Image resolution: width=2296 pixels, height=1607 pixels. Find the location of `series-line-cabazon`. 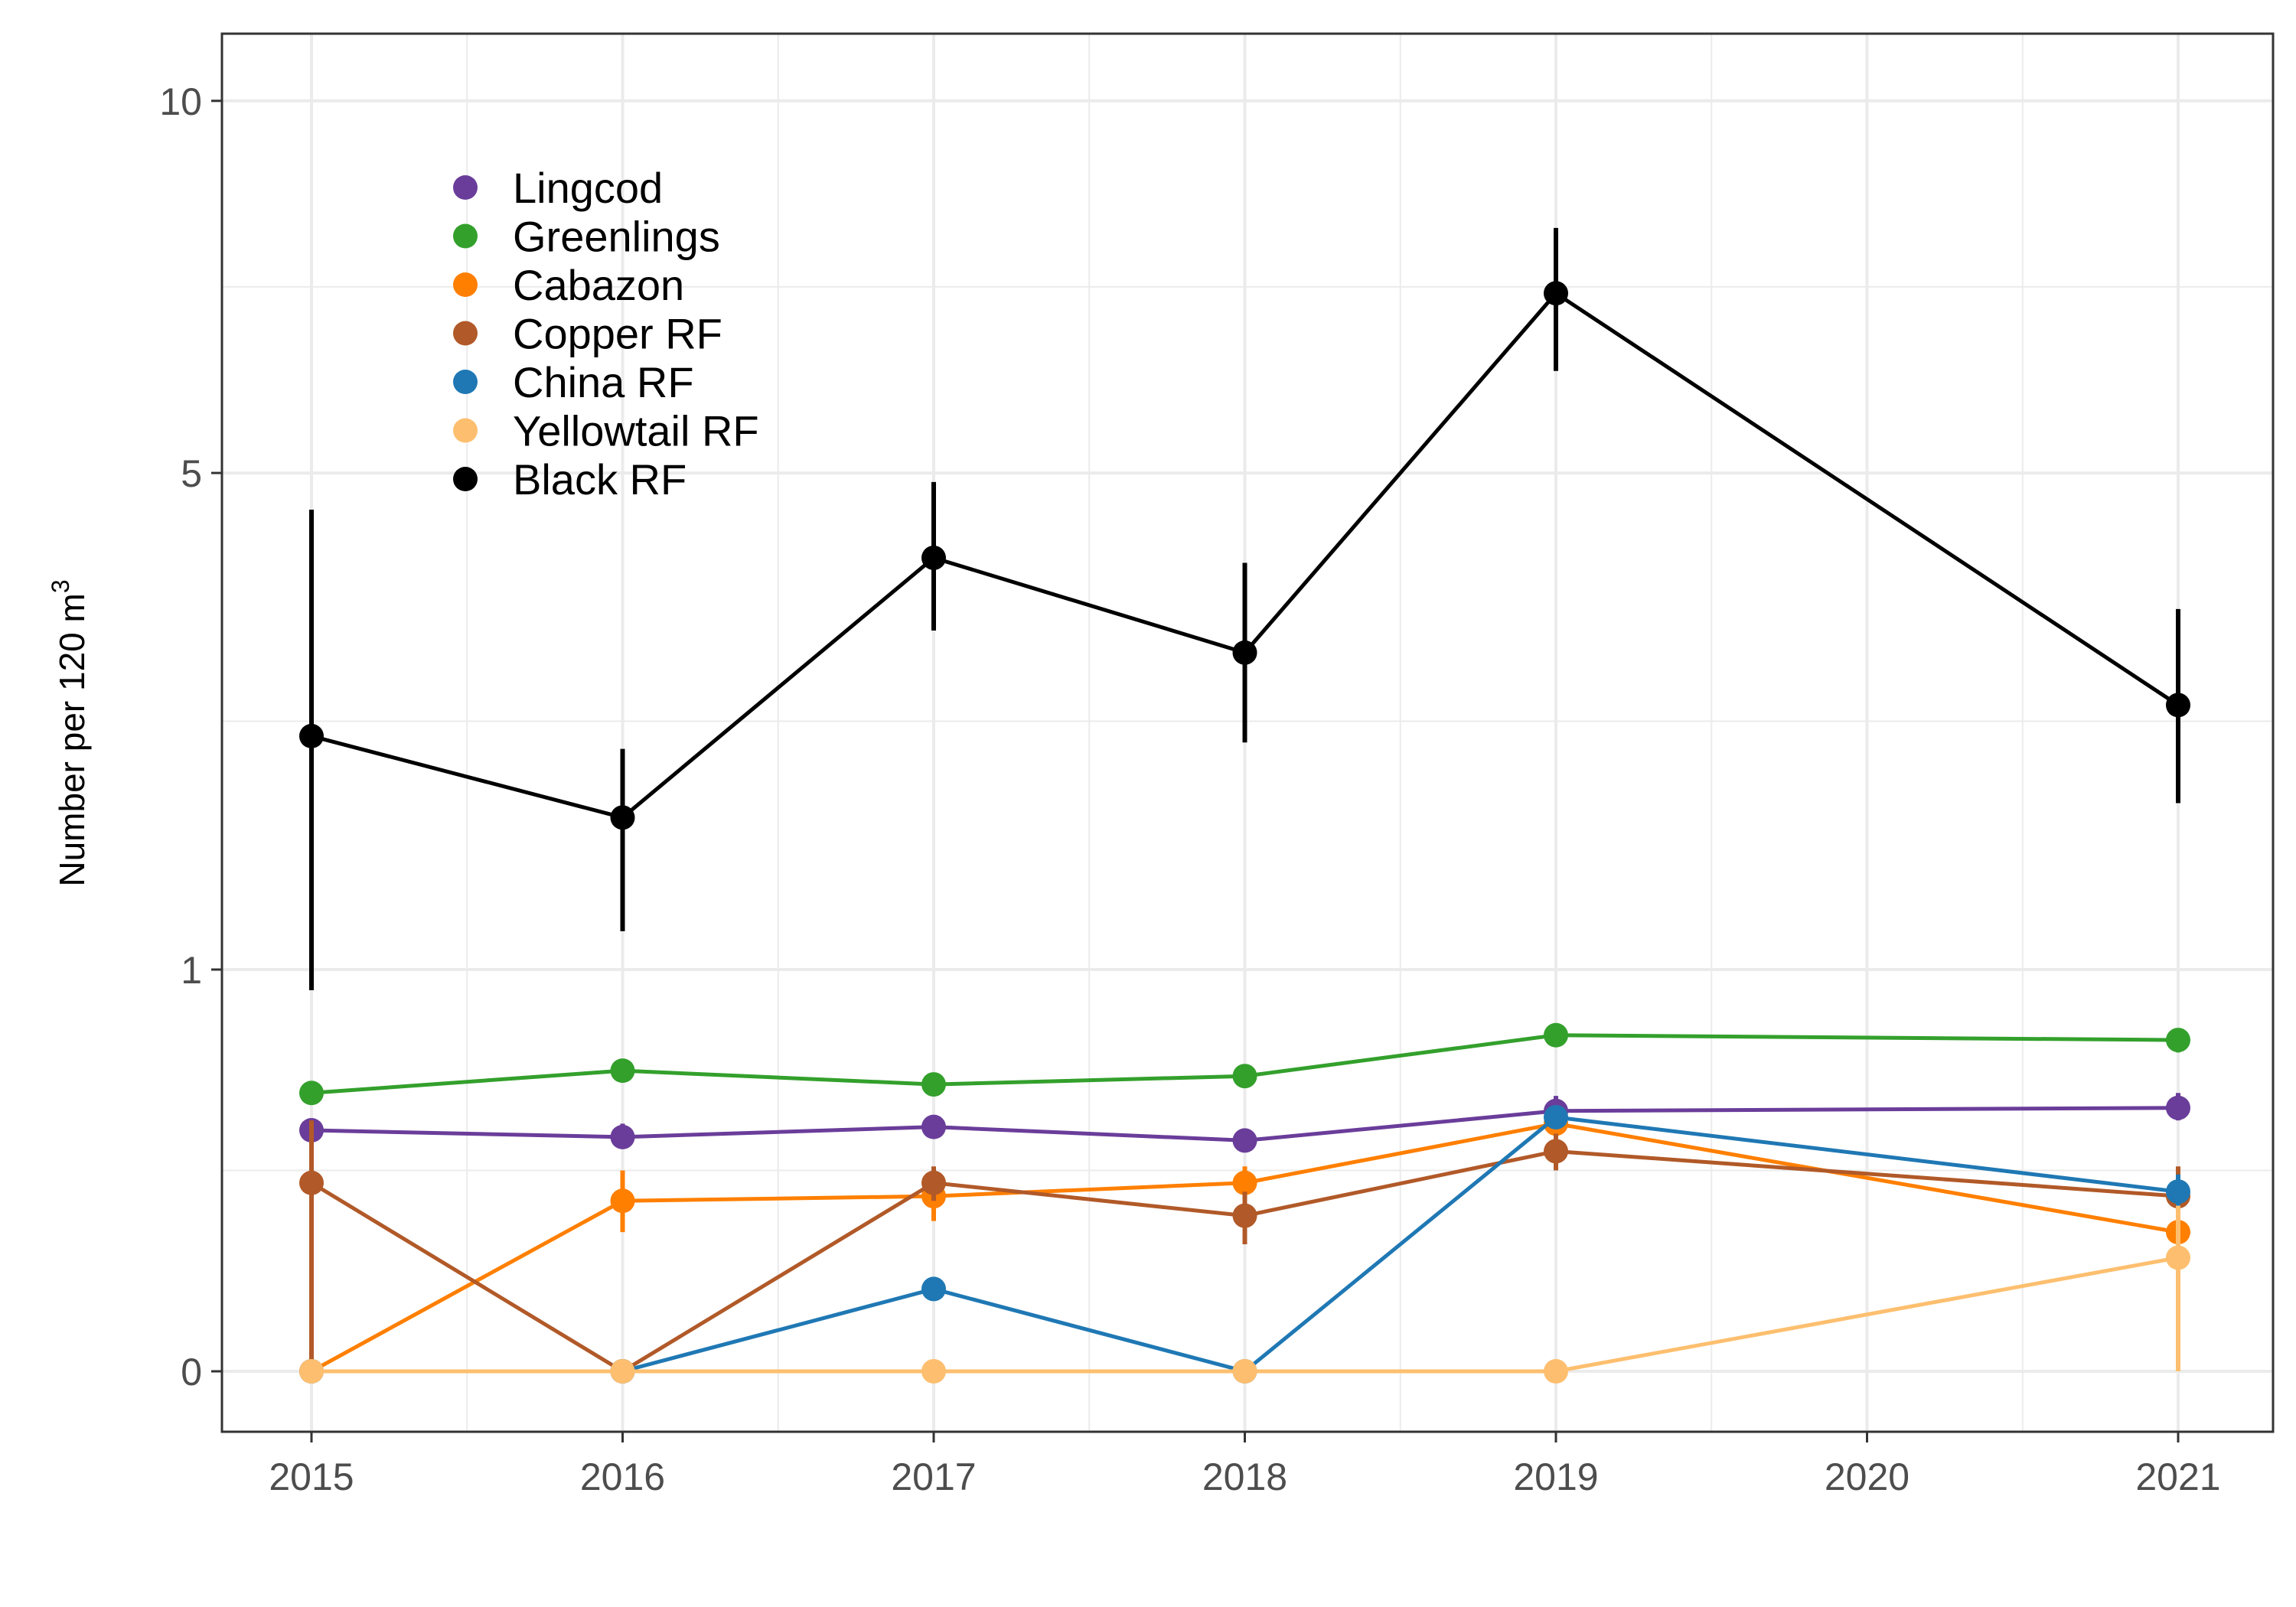

series-line-cabazon is located at coordinates (1244, 1247).